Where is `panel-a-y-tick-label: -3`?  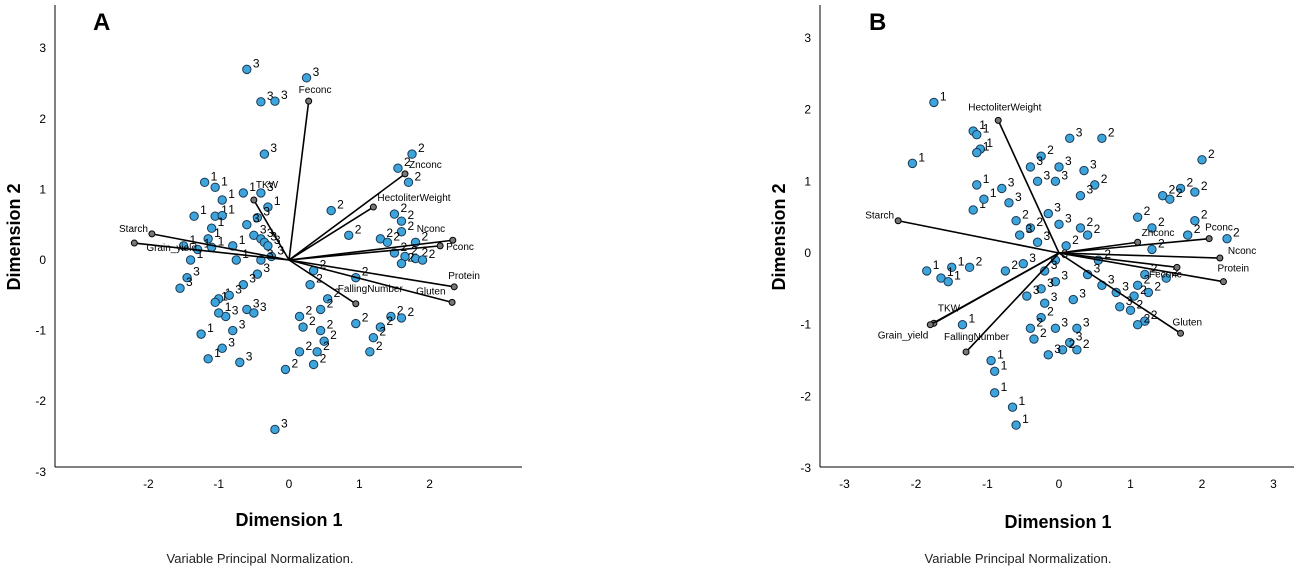 panel-a-y-tick-label: -3 is located at coordinates (40, 472).